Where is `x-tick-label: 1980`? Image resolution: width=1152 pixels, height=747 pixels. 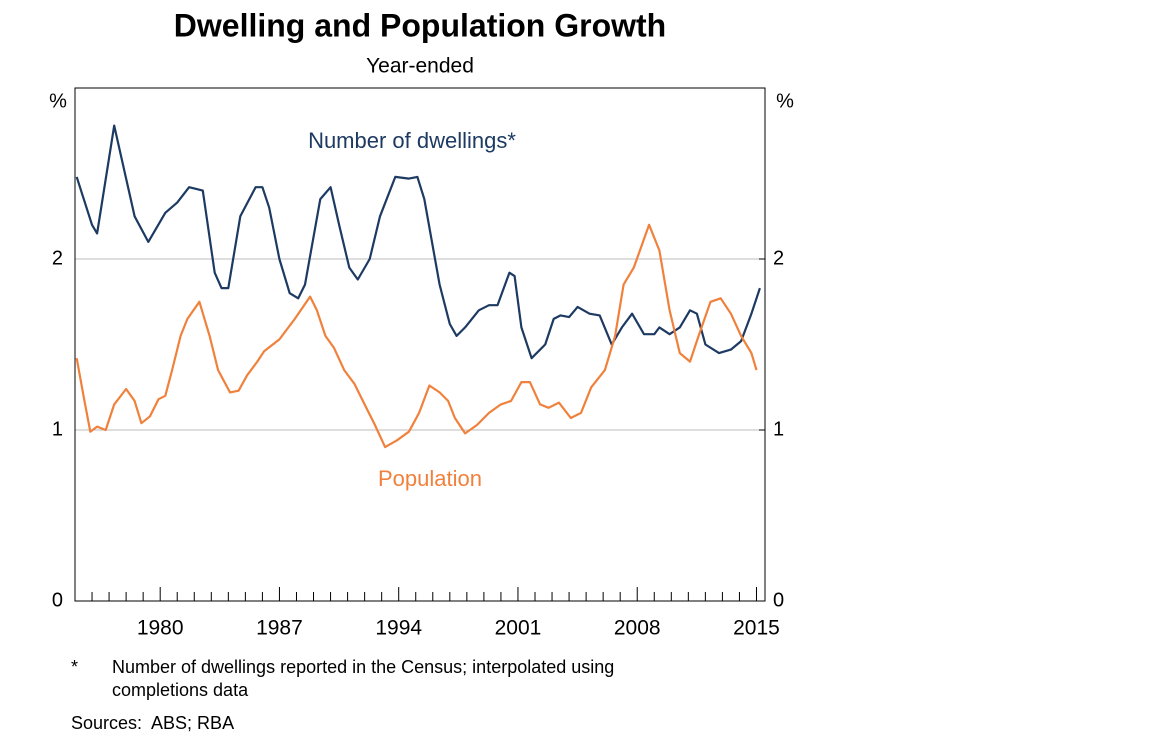
x-tick-label: 1980 is located at coordinates (160, 628).